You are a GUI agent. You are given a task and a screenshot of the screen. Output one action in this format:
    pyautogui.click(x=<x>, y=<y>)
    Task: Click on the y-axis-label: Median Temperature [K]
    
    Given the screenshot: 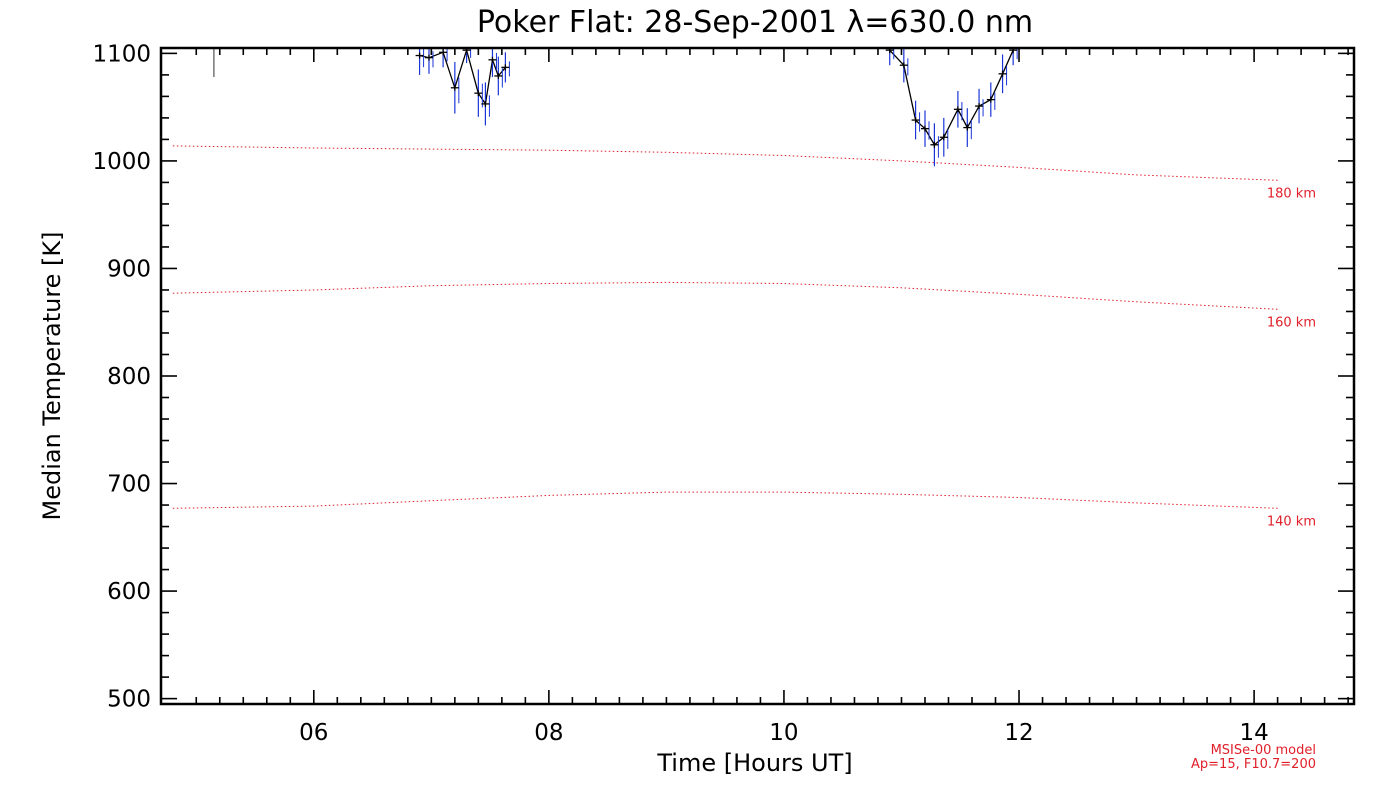 What is the action you would take?
    pyautogui.click(x=52, y=375)
    